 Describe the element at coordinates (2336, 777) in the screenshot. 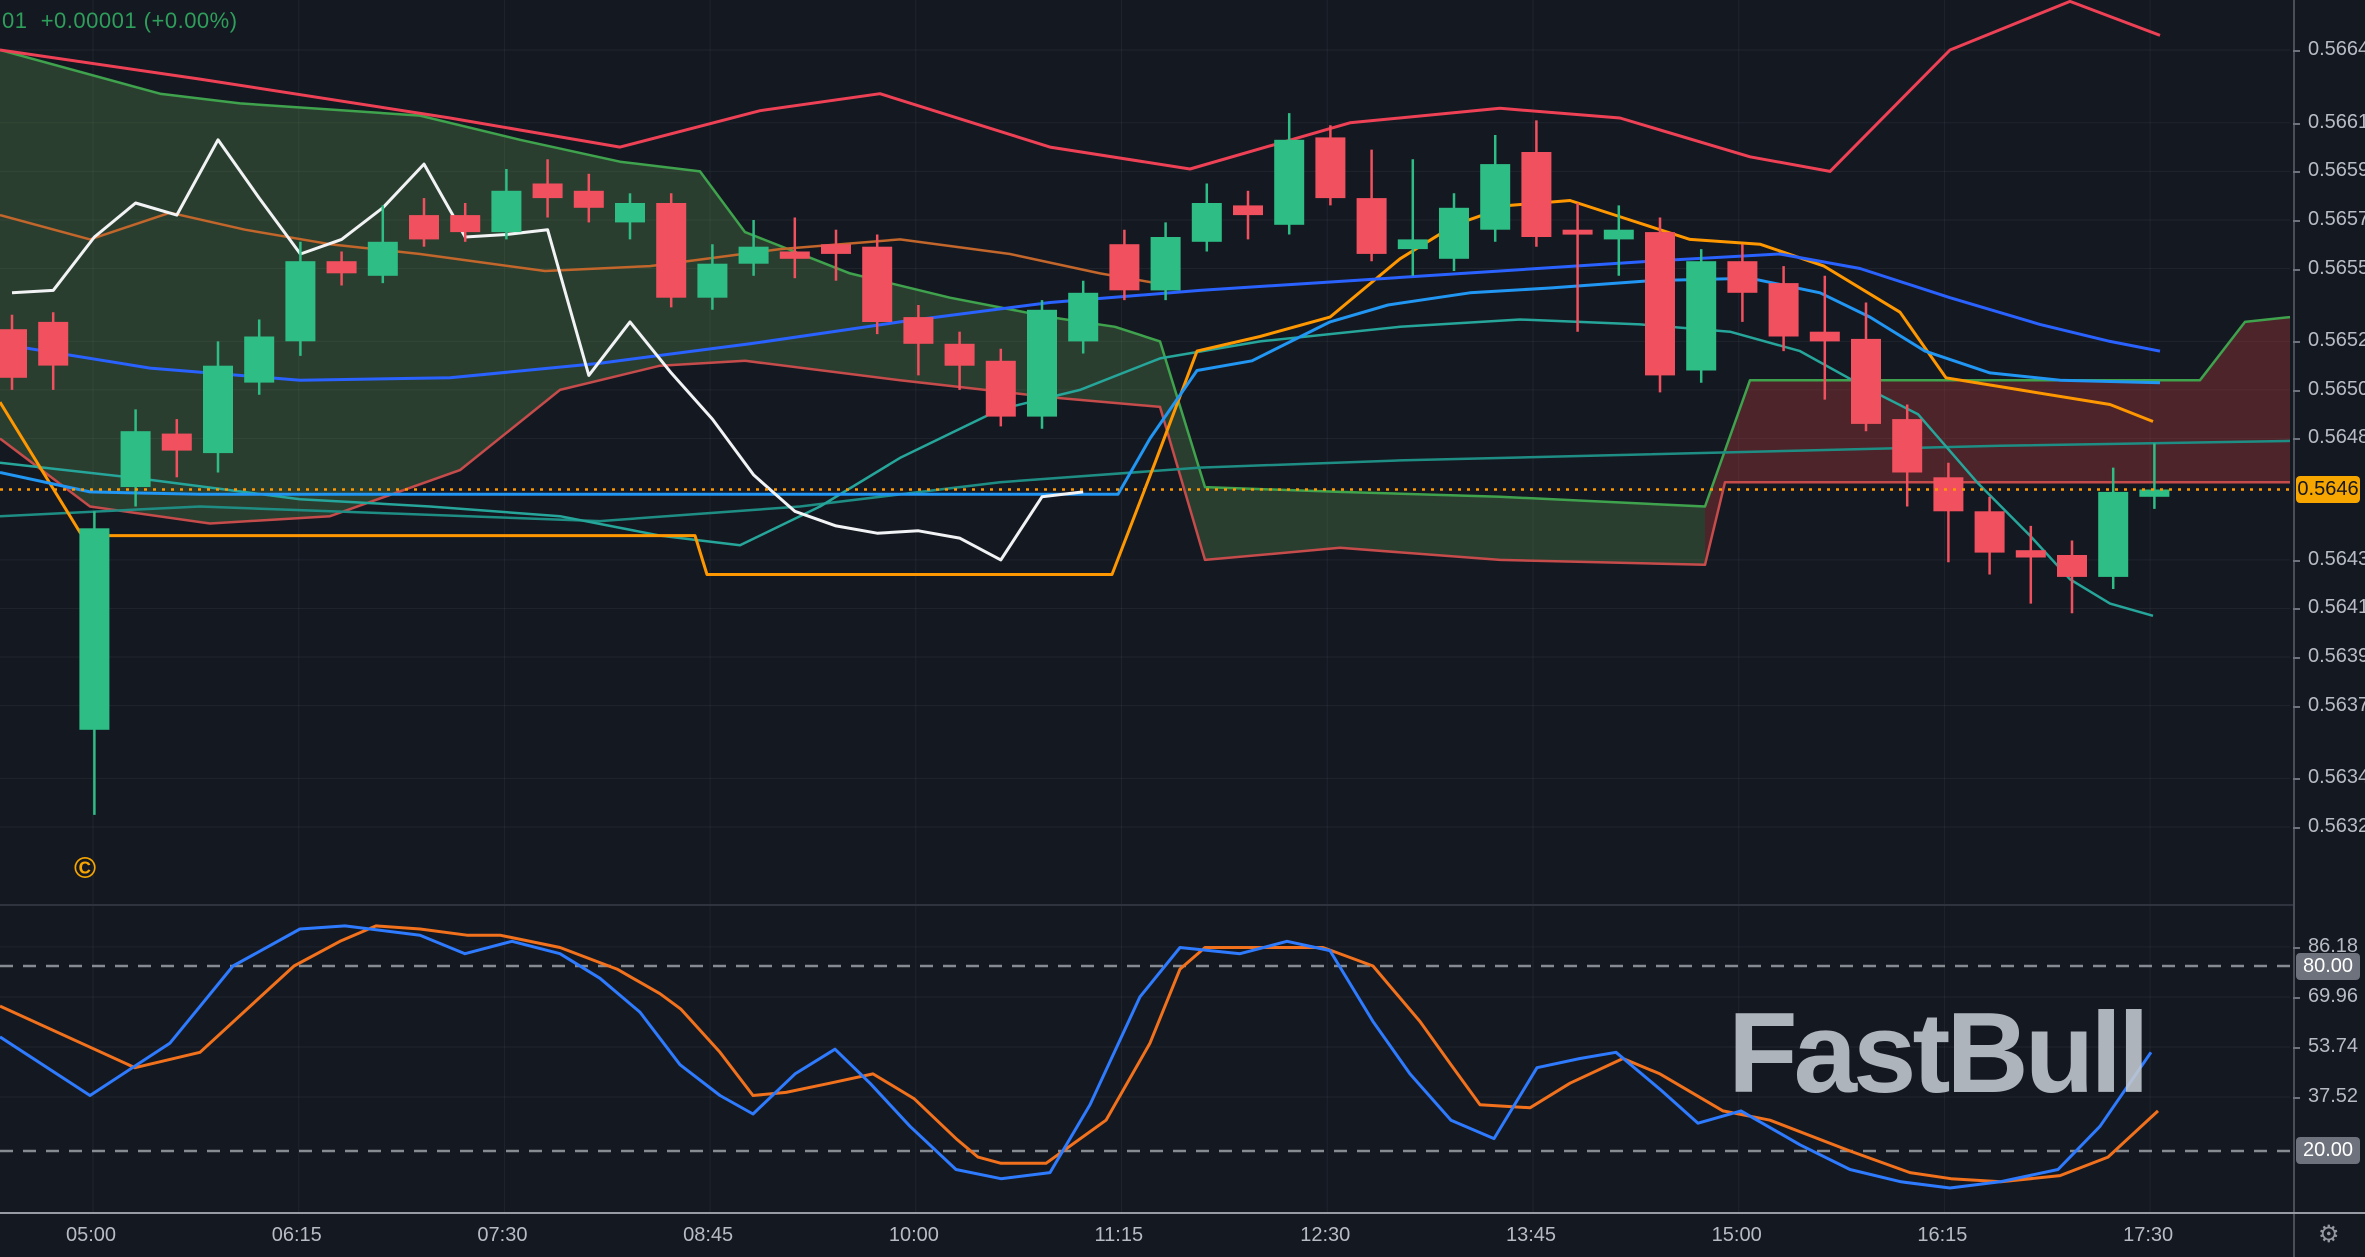

I see `price-axis-label: 0.5634` at that location.